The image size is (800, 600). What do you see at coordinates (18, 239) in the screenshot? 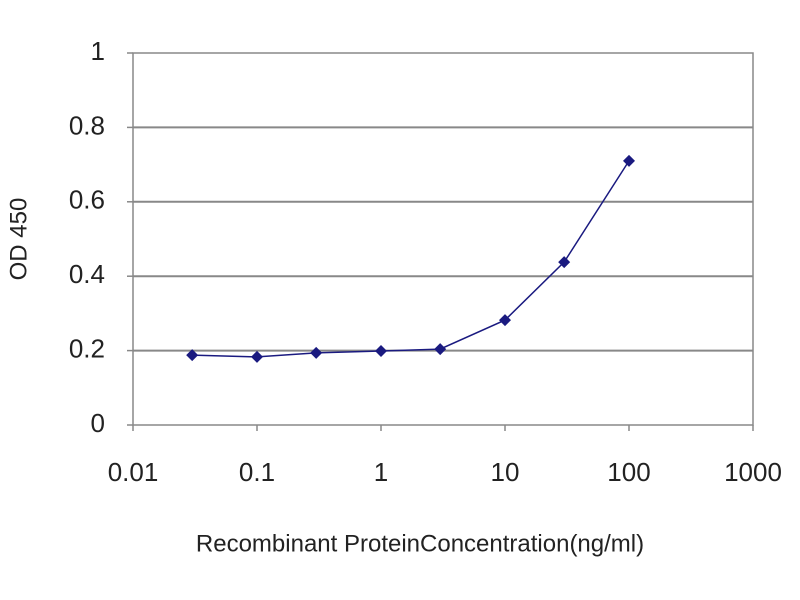
I see `y-axis-label: OD 450` at bounding box center [18, 239].